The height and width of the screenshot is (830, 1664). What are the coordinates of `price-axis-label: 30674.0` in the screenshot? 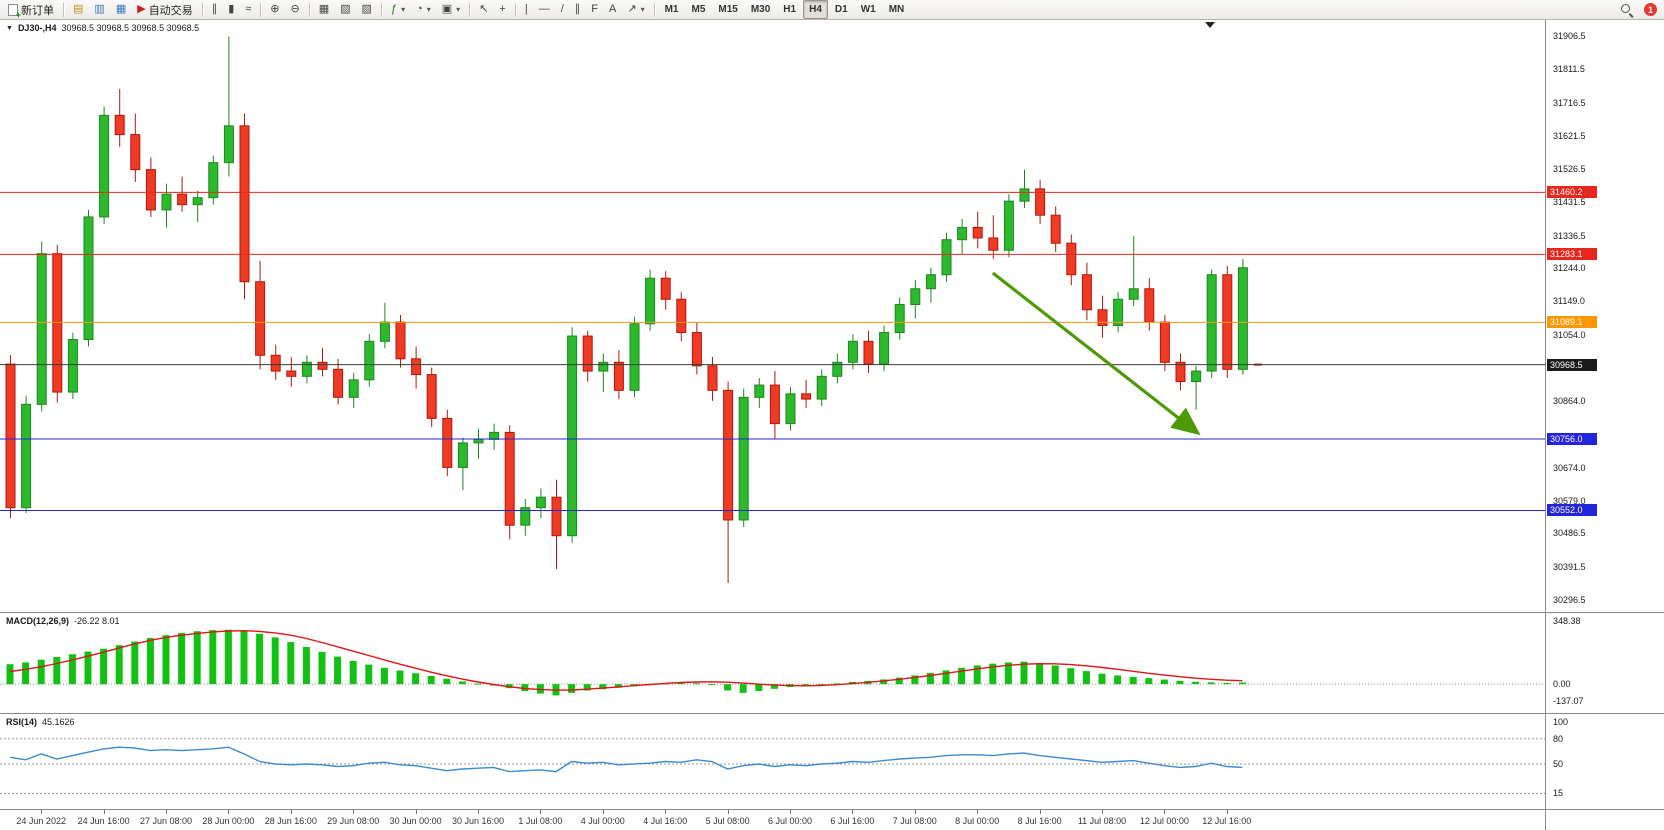 It's located at (1569, 467).